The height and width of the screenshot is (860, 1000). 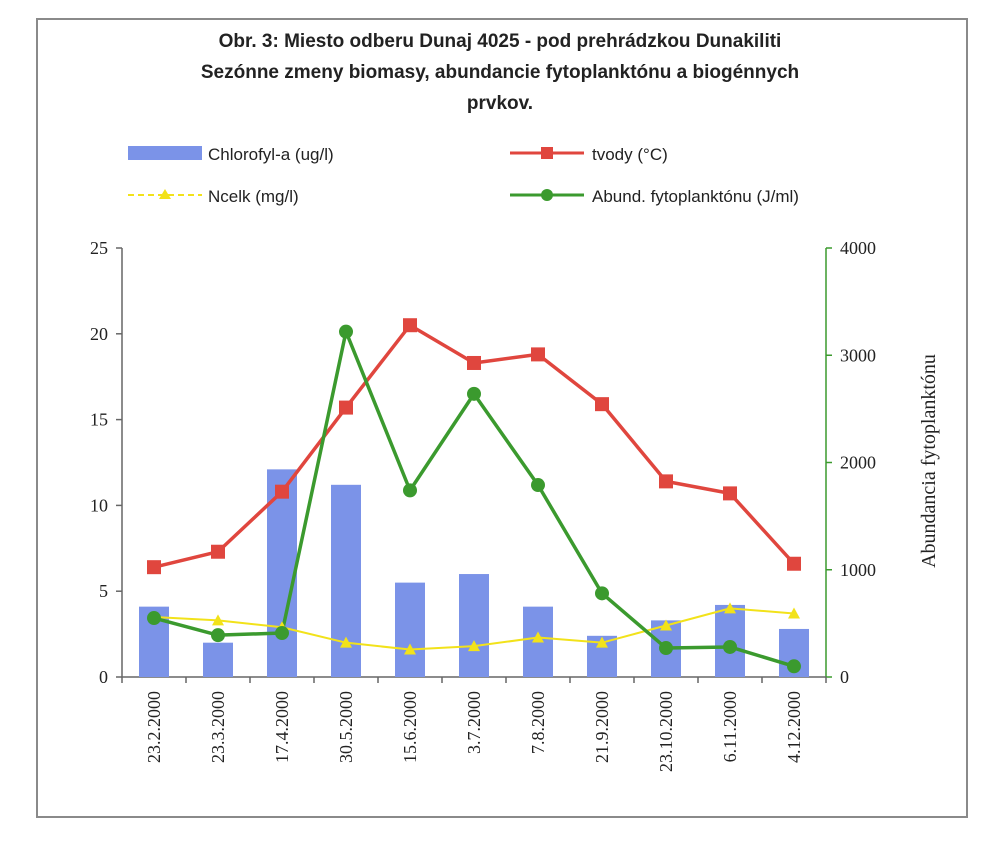 I want to click on y-right-tick-label: 2000, so click(x=858, y=463).